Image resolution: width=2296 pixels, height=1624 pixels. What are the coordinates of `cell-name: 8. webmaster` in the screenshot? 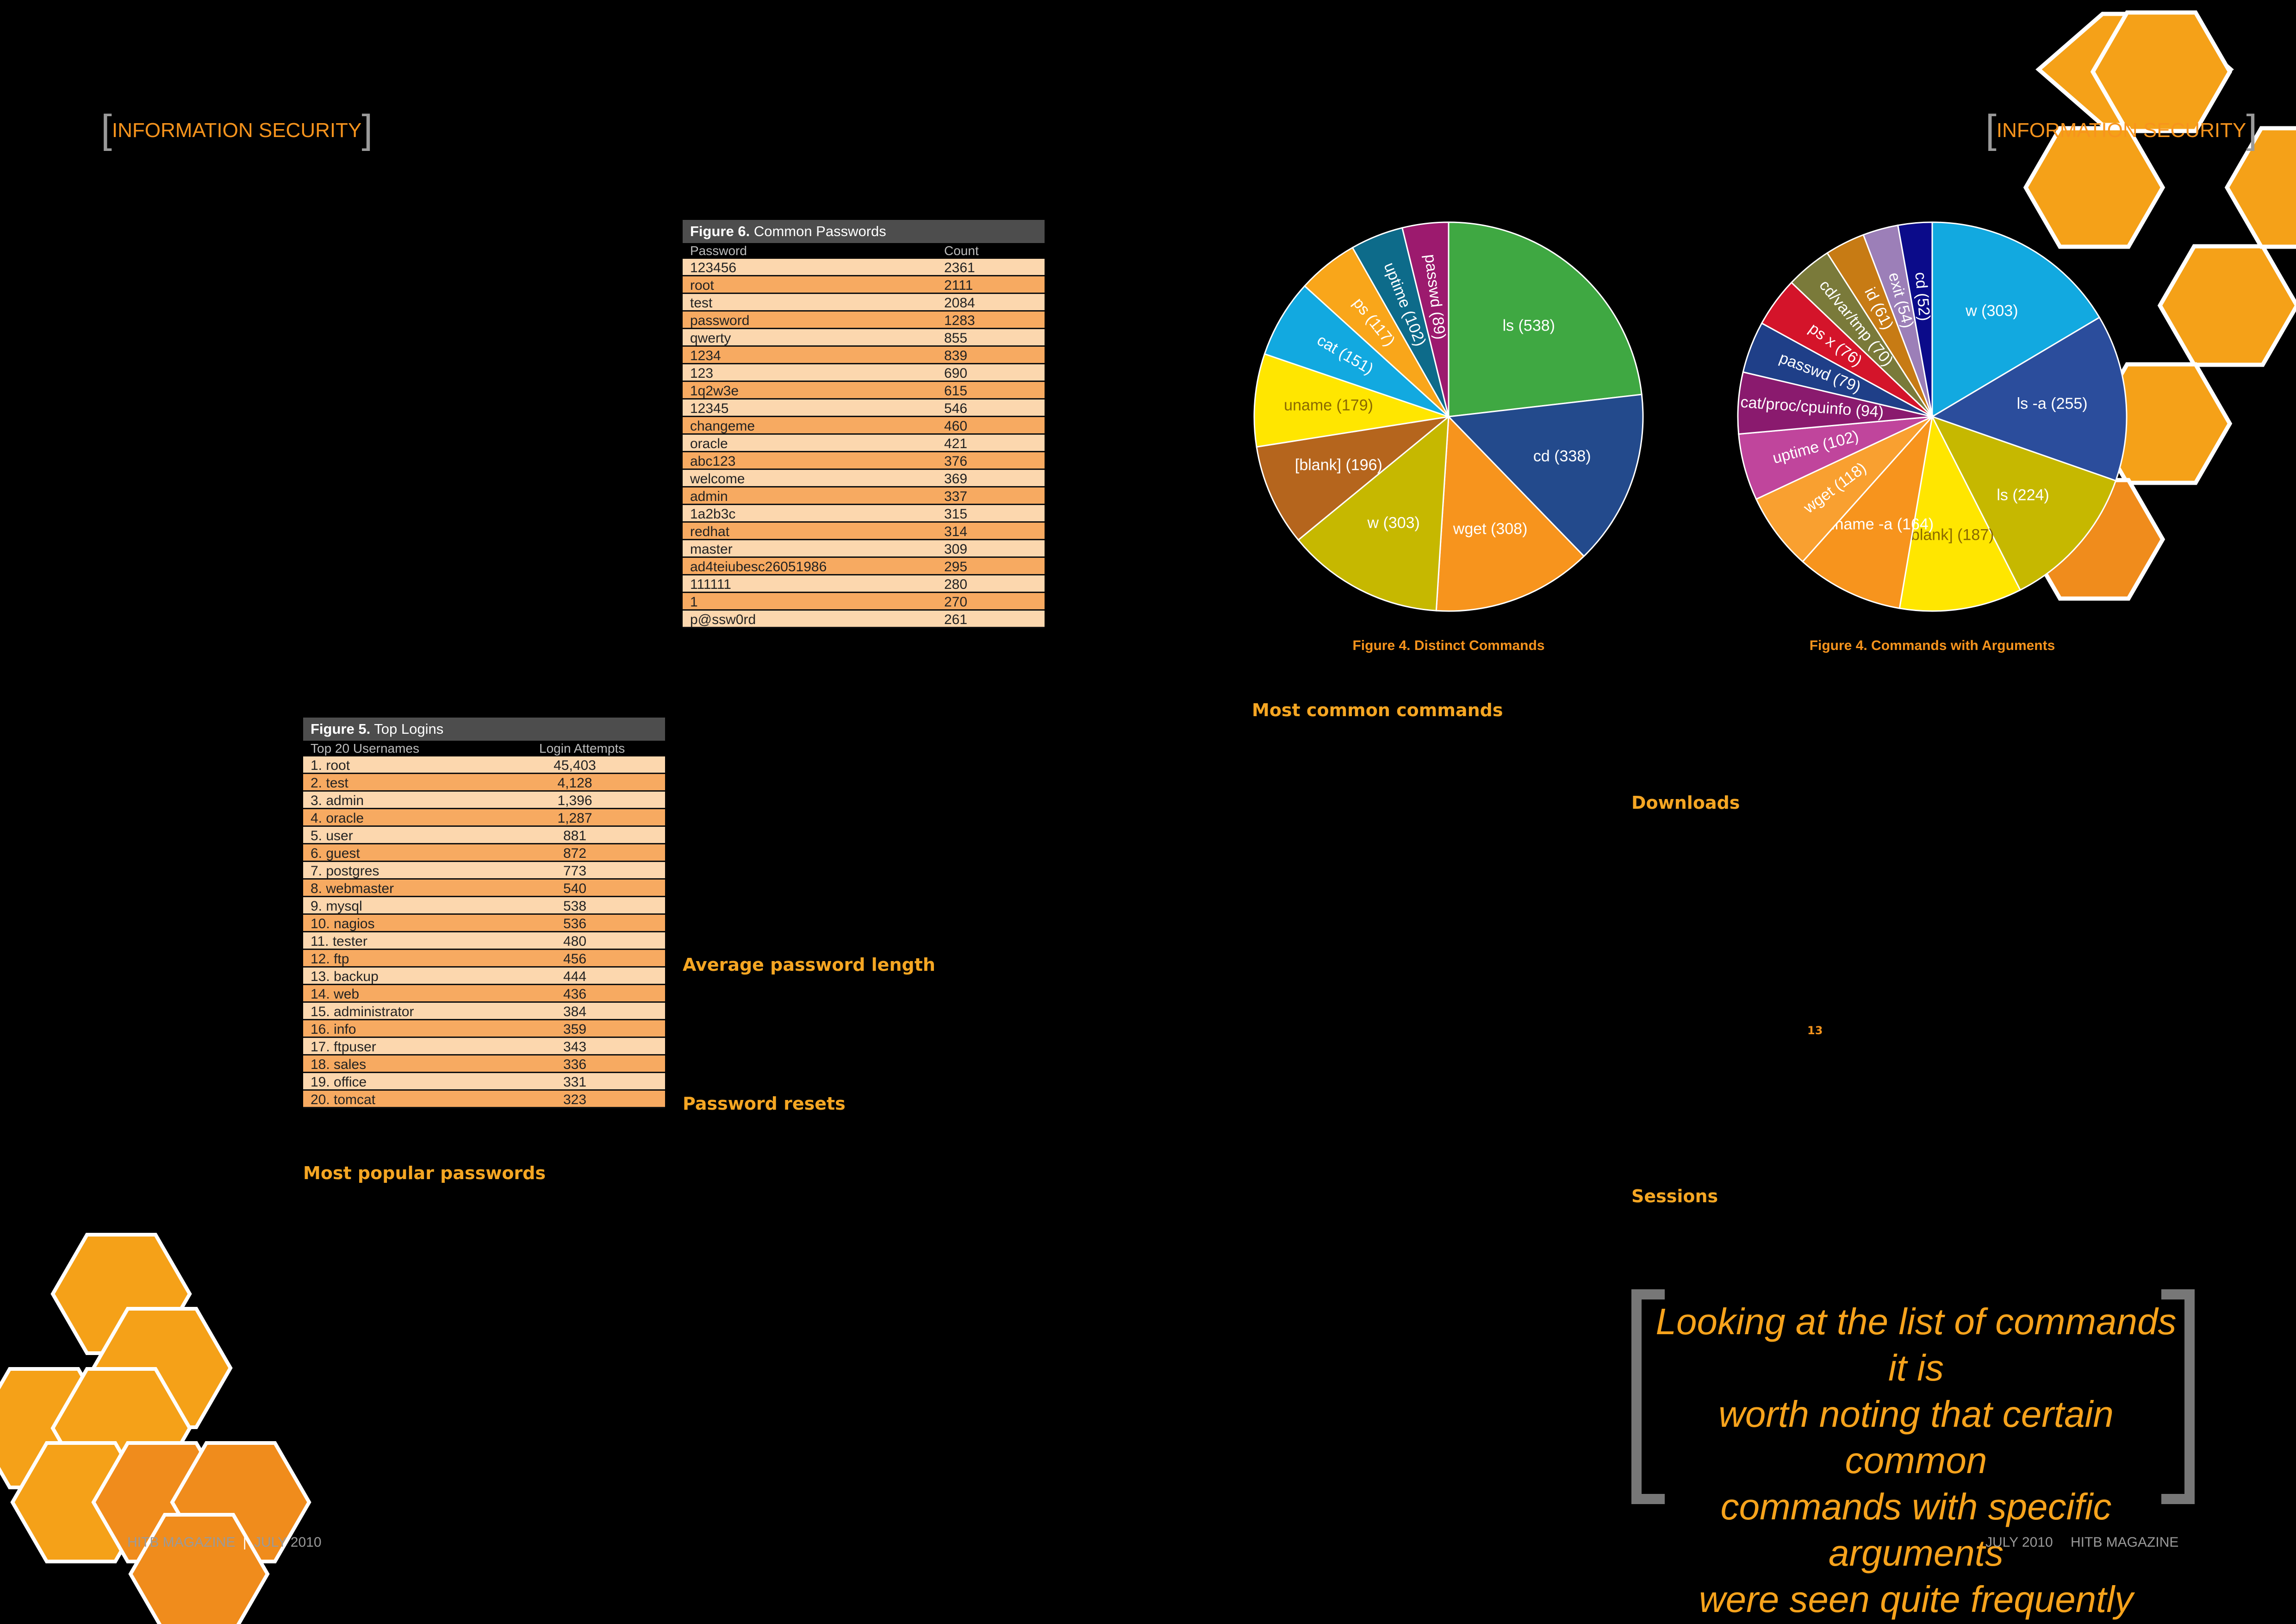 It's located at (352, 888).